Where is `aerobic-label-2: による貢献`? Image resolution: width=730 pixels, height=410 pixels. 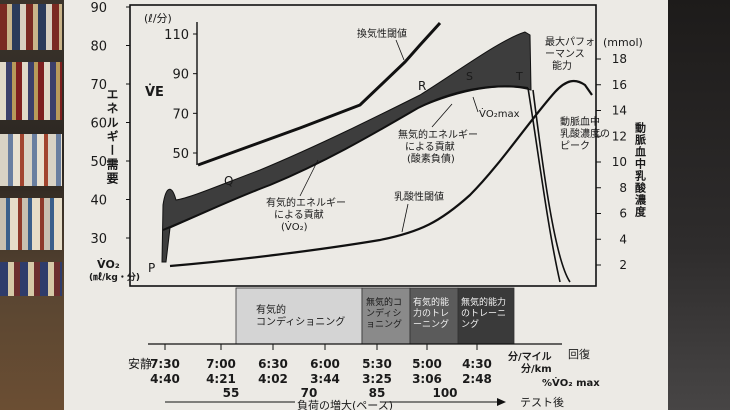
aerobic-label-2: による貢献 is located at coordinates (299, 214).